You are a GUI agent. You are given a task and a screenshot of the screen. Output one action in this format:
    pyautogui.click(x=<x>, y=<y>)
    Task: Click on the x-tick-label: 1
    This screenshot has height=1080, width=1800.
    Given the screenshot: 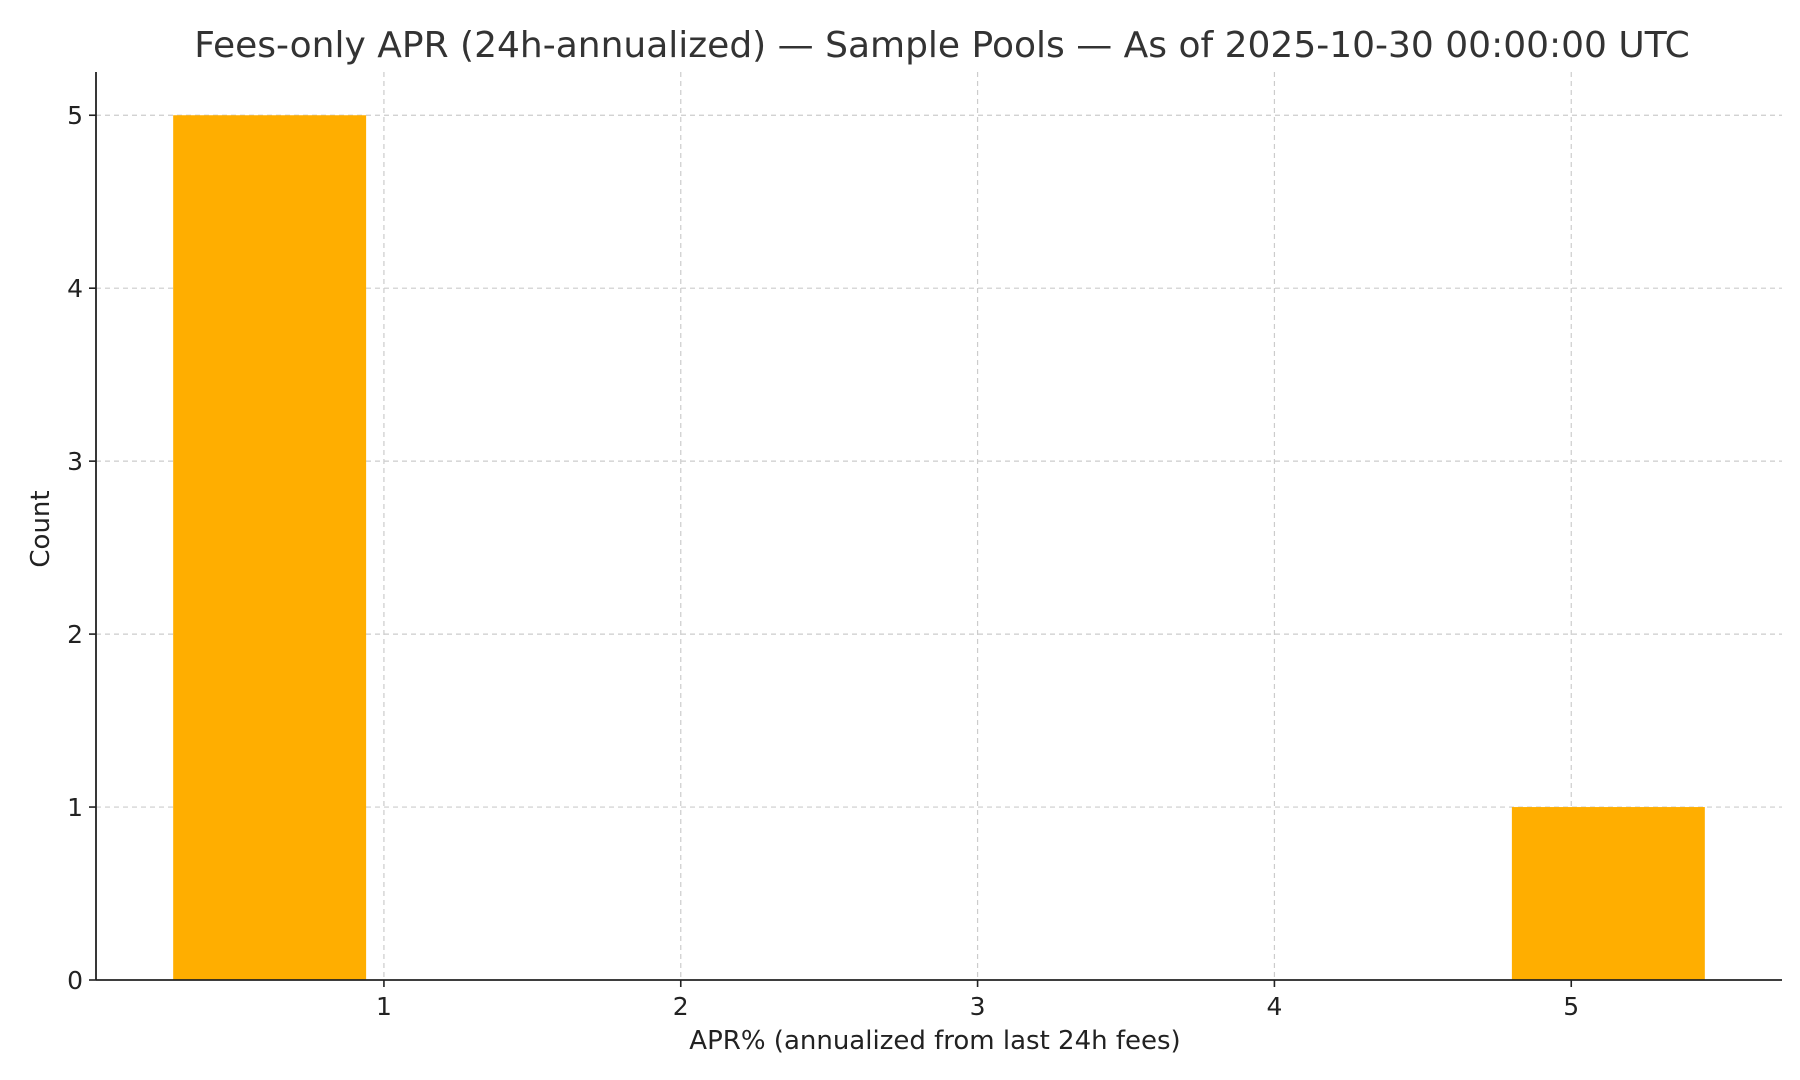 What is the action you would take?
    pyautogui.click(x=384, y=1006)
    